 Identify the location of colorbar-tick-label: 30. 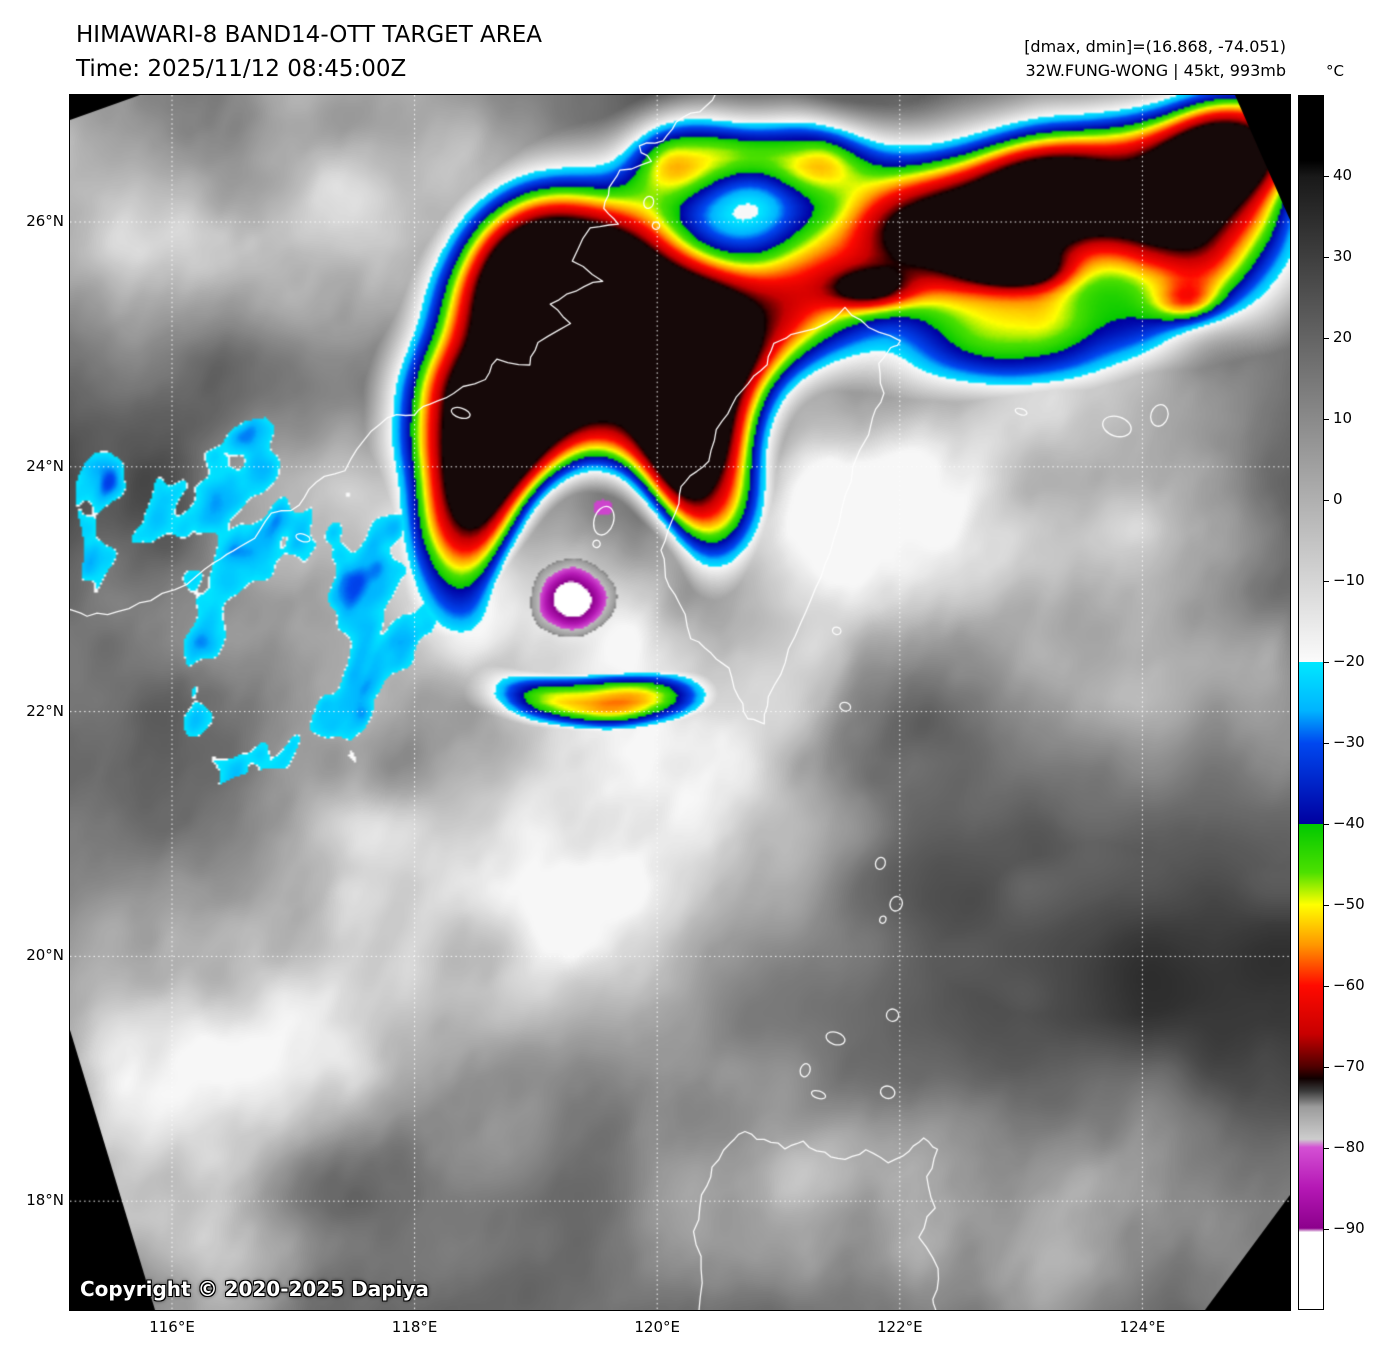
(1343, 256).